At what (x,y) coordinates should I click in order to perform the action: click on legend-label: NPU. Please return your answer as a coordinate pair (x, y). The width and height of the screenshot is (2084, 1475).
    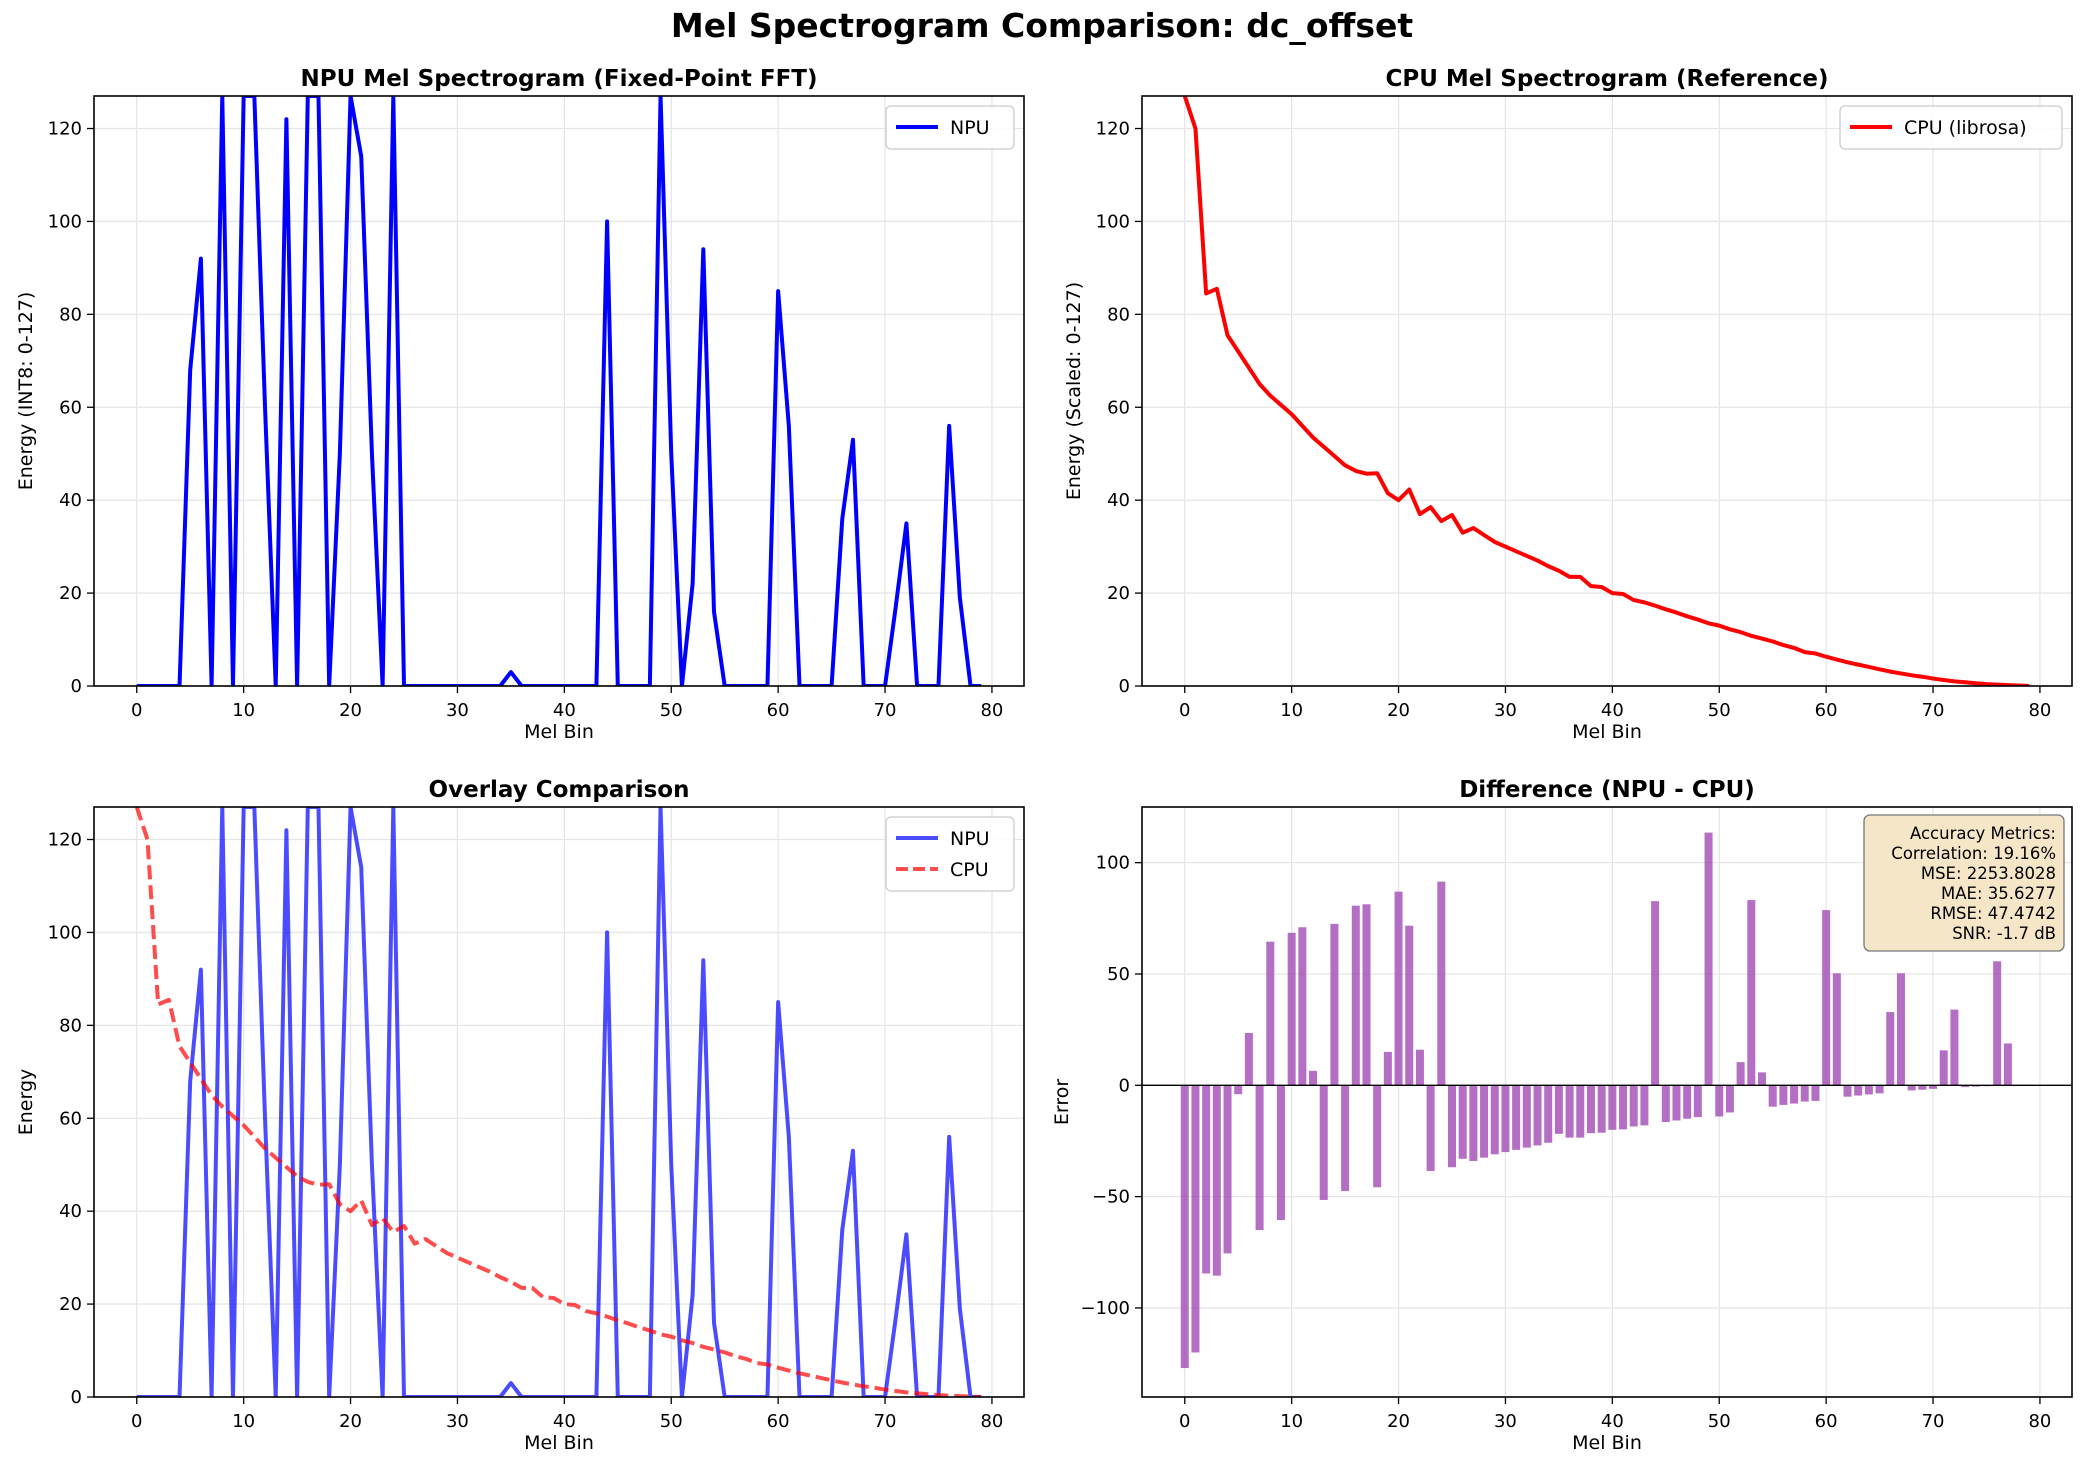
    Looking at the image, I should click on (970, 839).